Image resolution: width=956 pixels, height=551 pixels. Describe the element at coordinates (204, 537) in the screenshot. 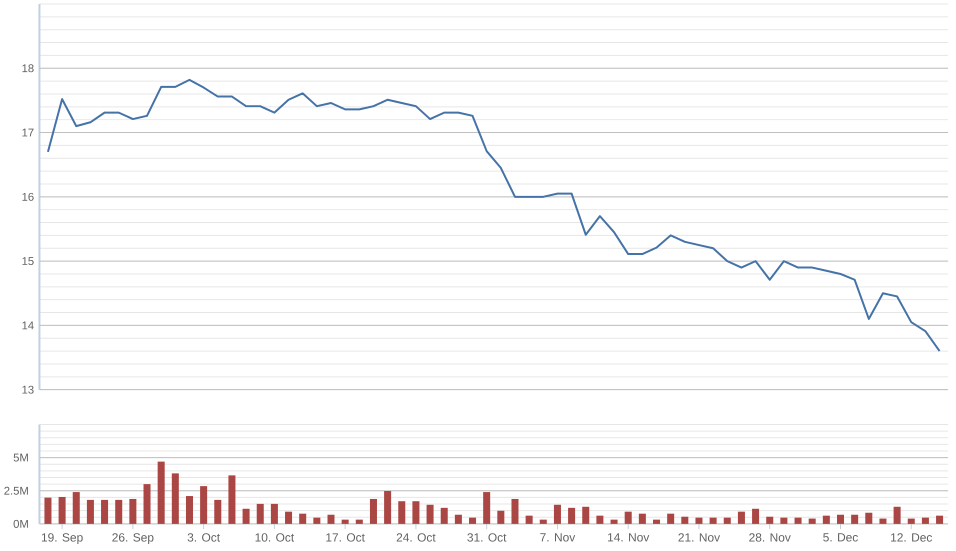

I see `x-tick-label: 3. Oct` at that location.